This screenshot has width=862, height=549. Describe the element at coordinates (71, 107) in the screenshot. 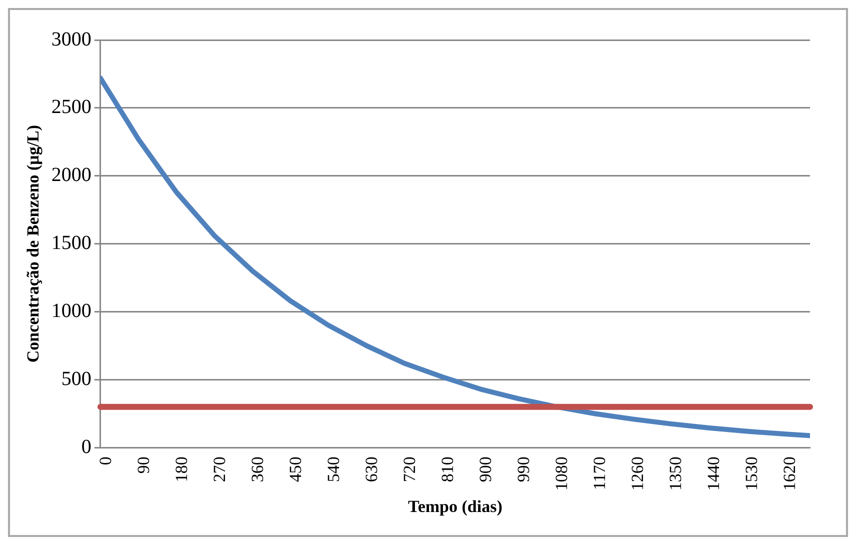

I see `y-tick-label: 2500` at that location.